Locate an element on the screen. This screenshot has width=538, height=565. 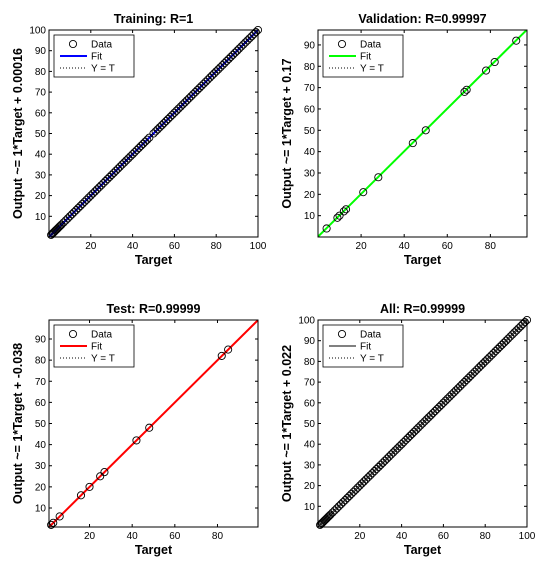
y-tick-label: 50 is located at coordinates (41, 424).